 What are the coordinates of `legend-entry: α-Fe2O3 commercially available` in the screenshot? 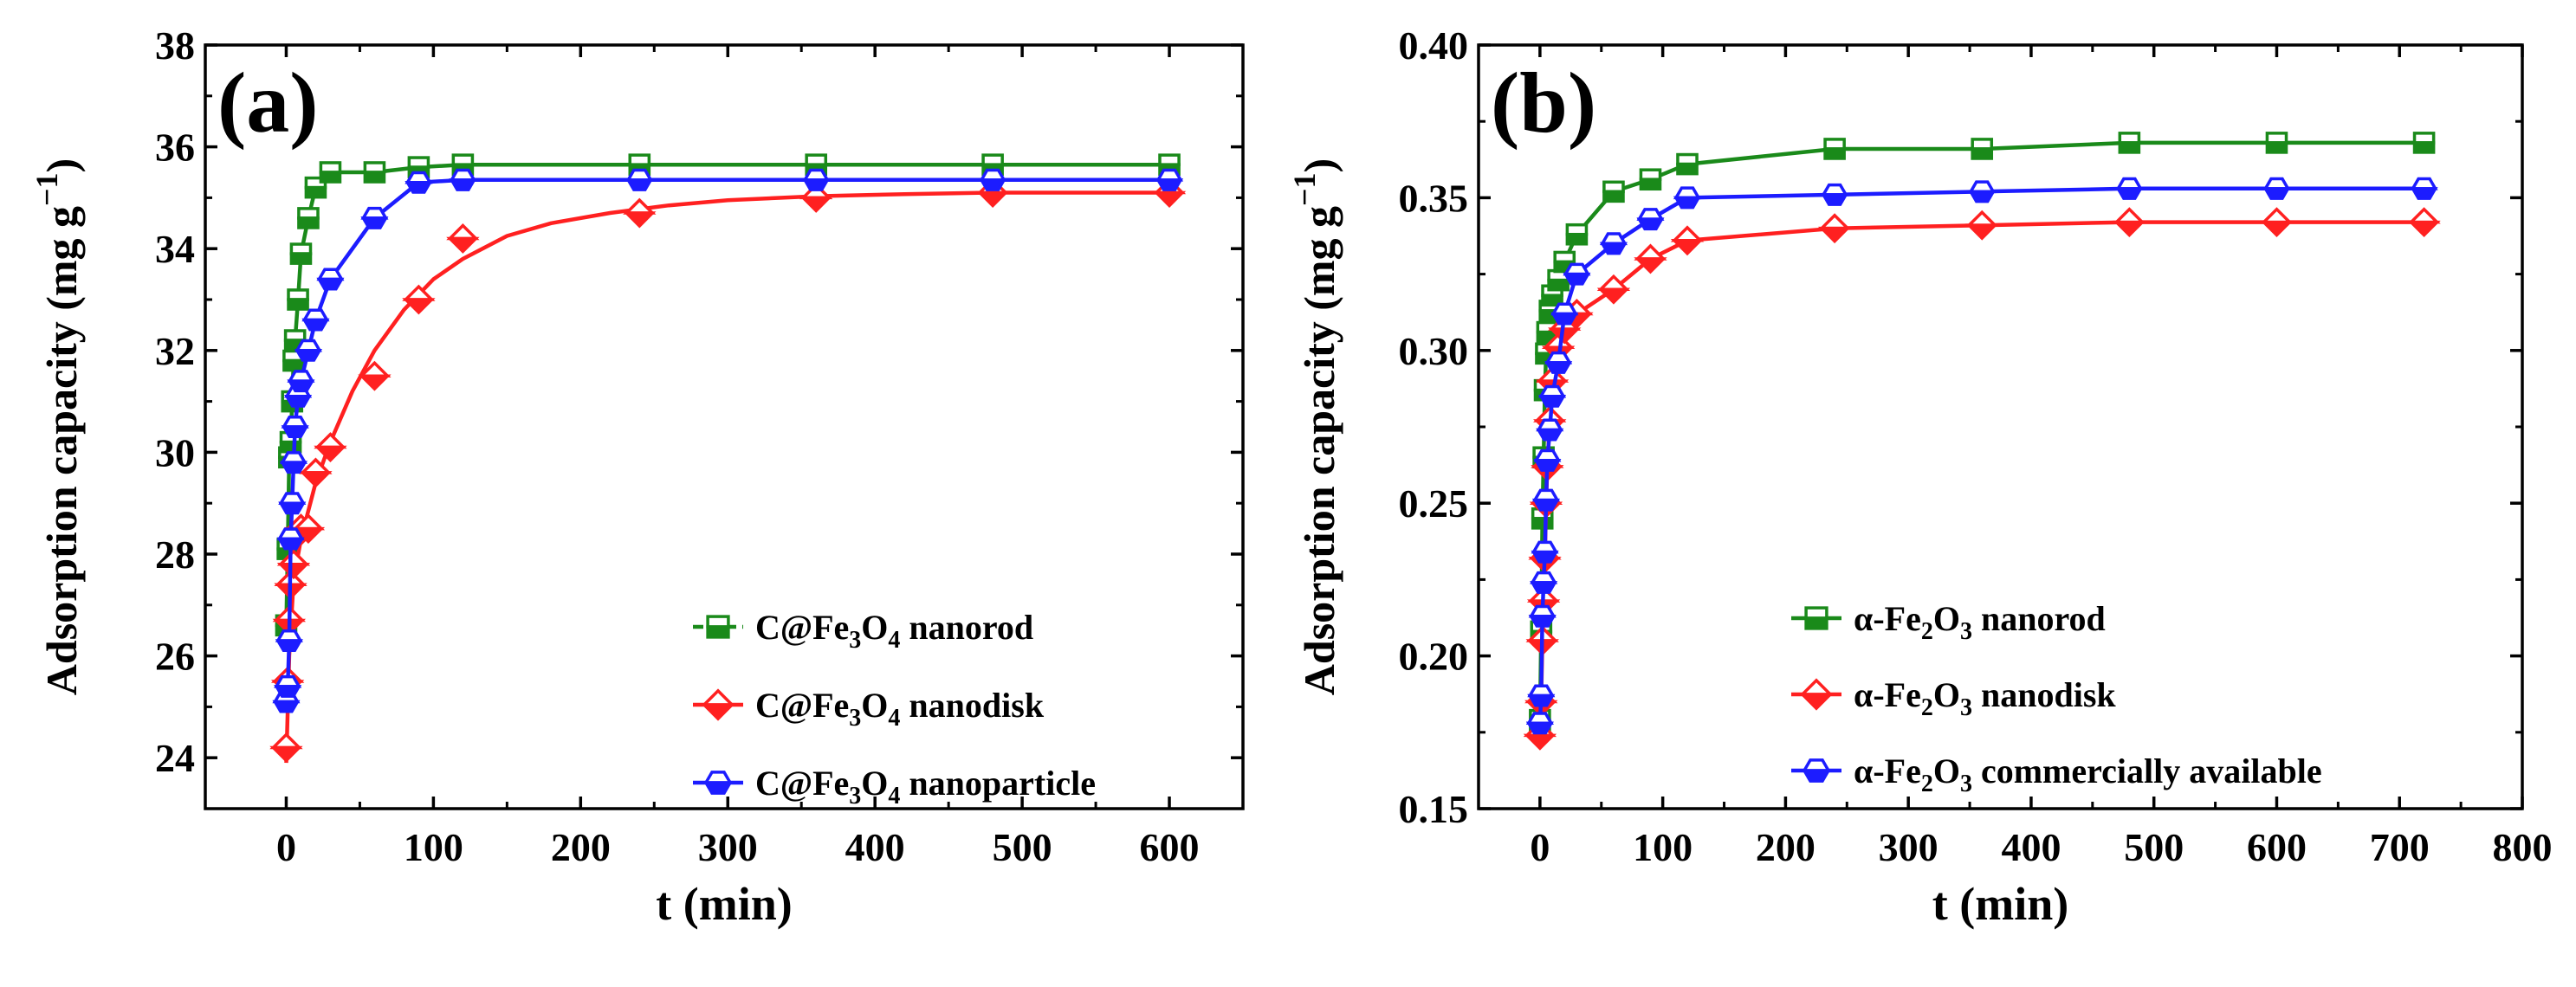 It's located at (2088, 774).